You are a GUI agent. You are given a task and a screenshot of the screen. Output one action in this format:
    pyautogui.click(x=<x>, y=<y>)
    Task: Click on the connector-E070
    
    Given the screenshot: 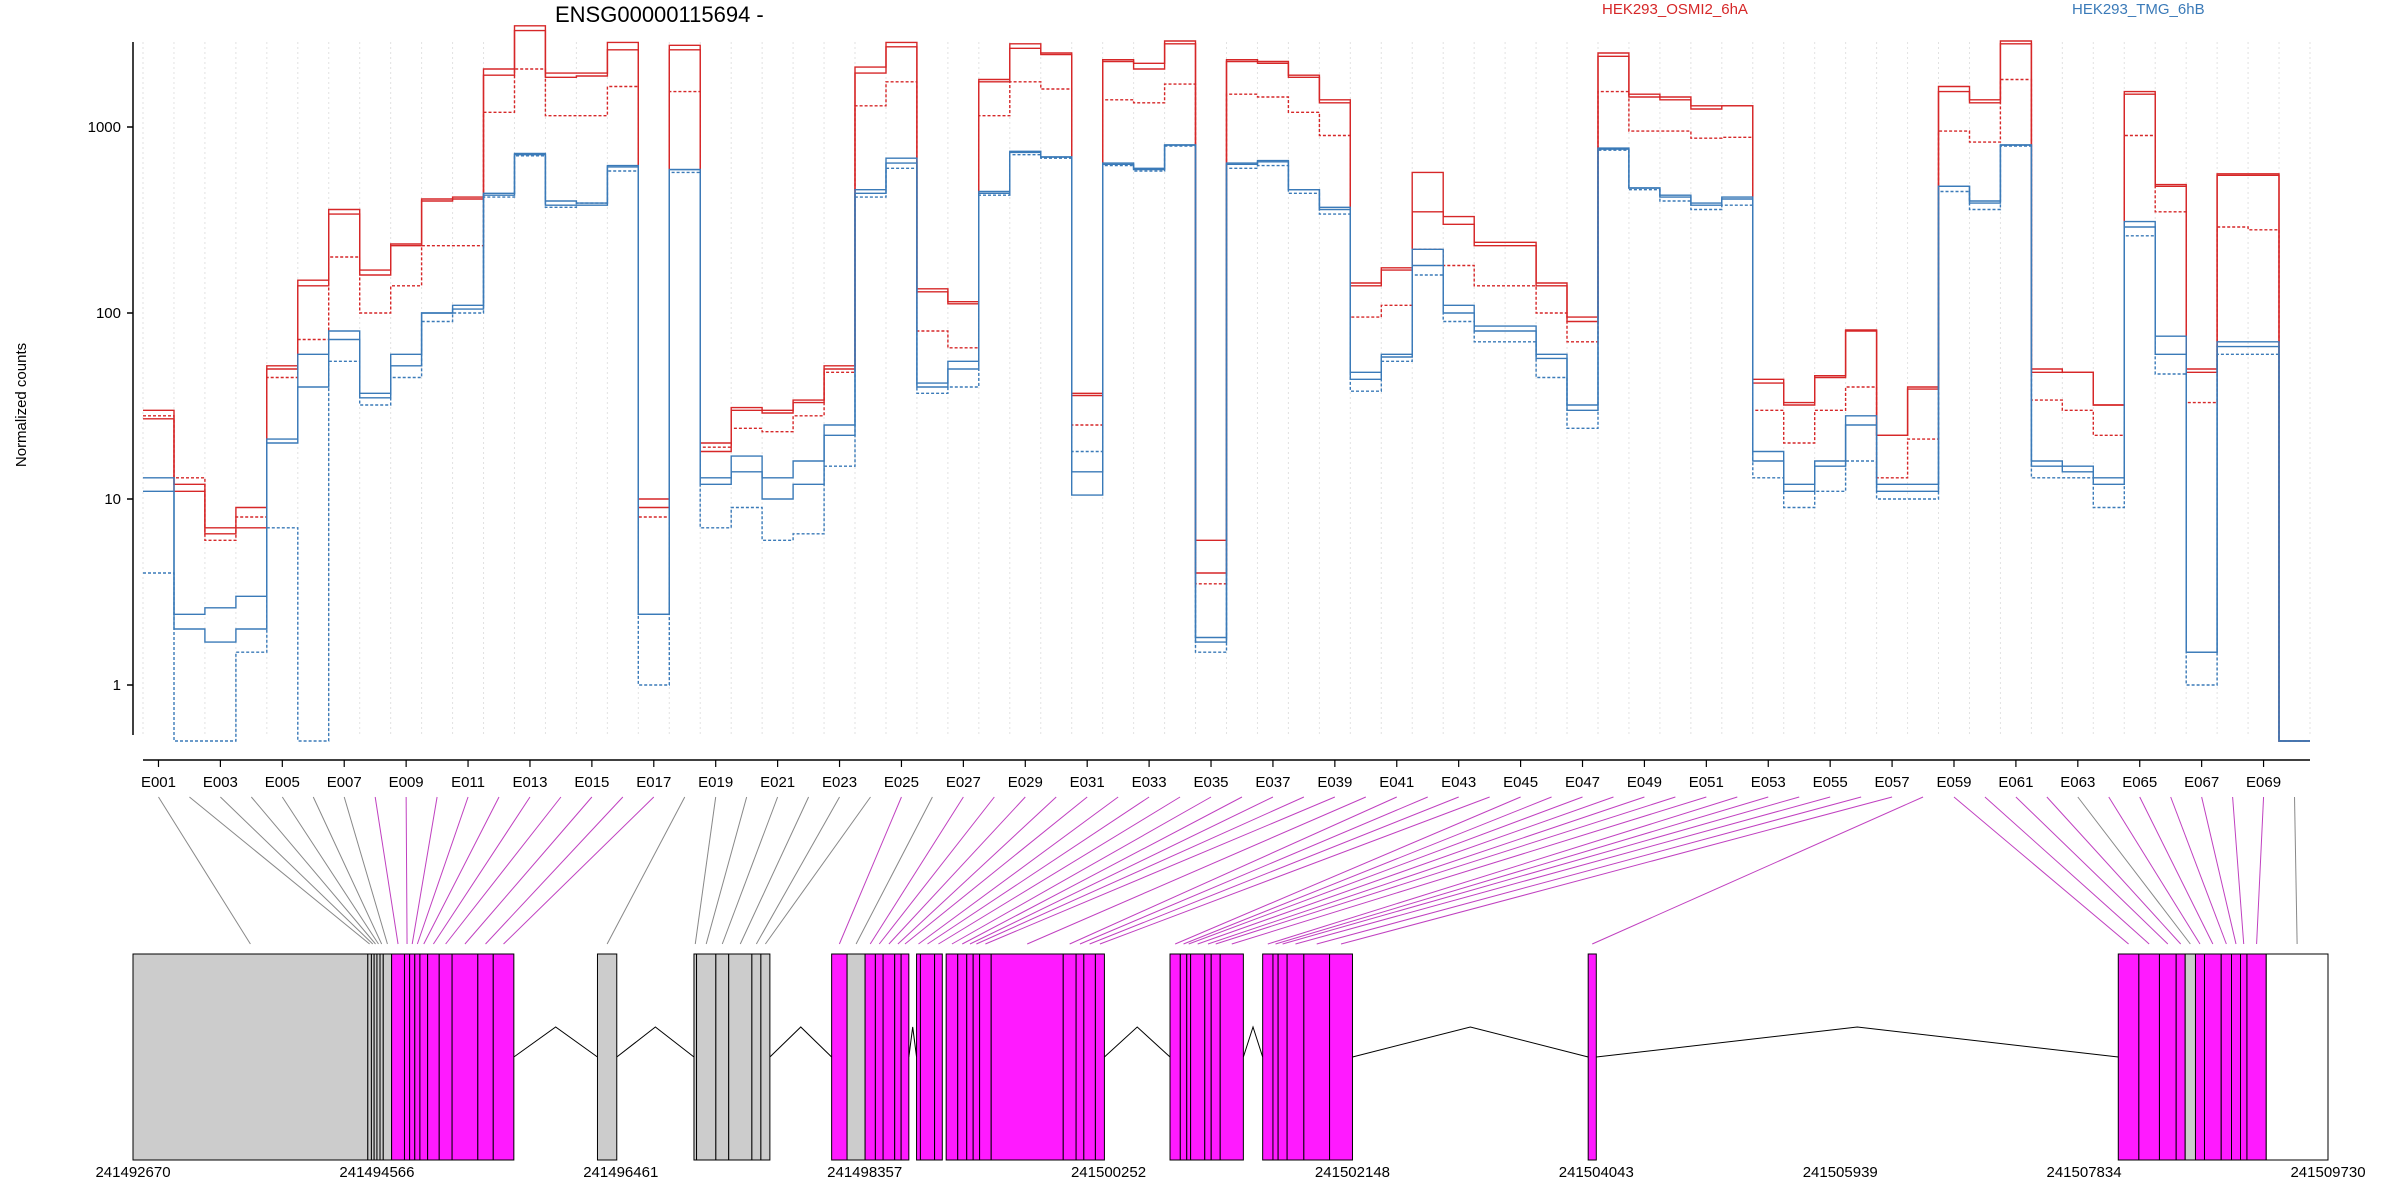 What is the action you would take?
    pyautogui.click(x=2296, y=870)
    